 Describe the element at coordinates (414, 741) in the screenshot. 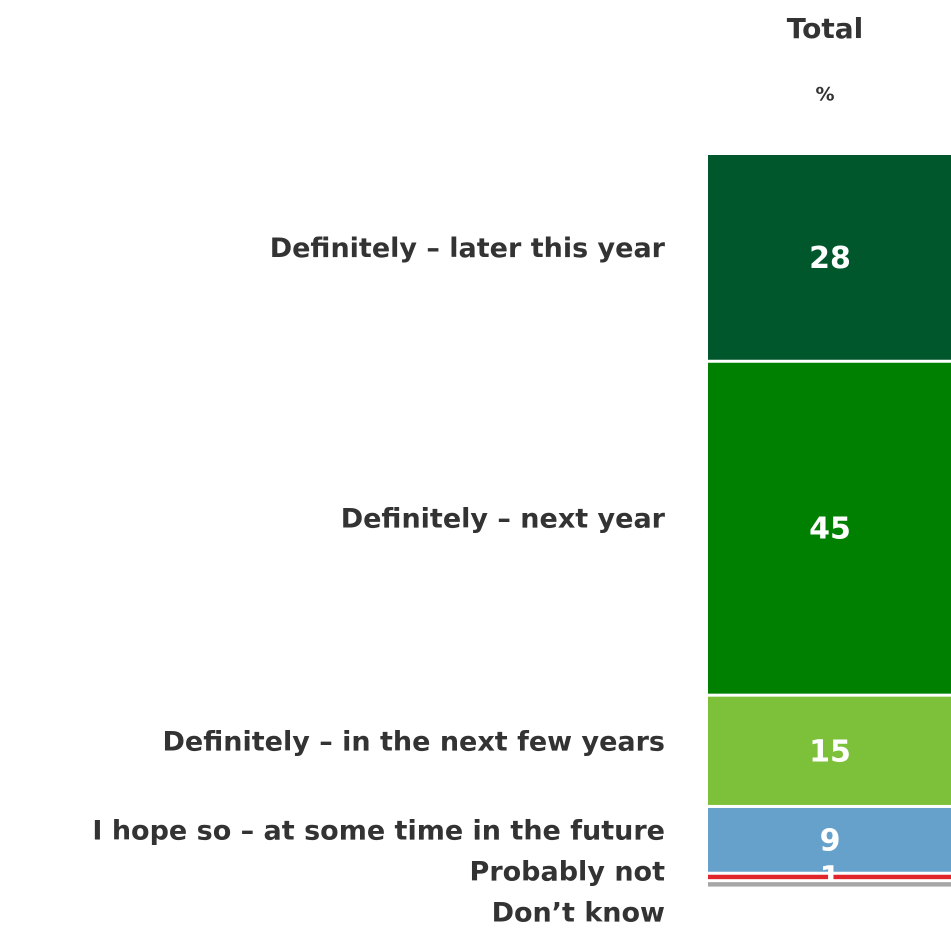

I see `category-label: Definitely – in the next few years` at that location.